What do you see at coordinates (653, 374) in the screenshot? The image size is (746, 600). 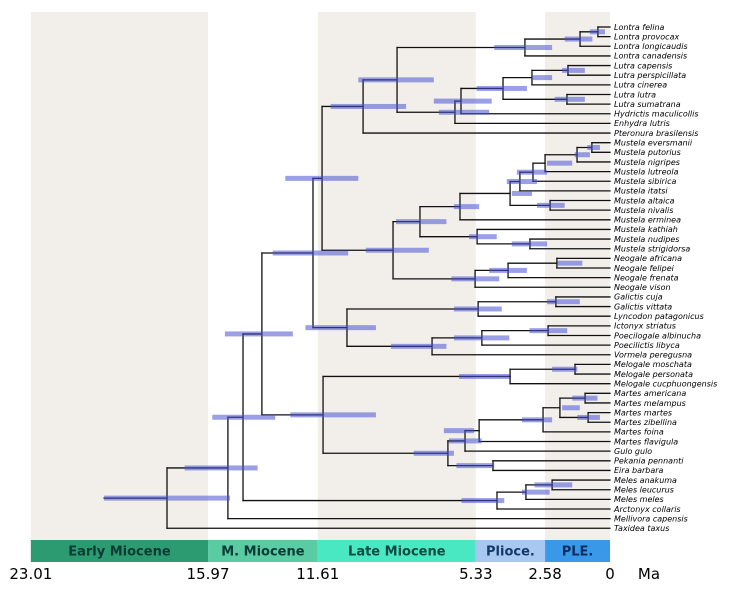 I see `taxon-label: Melogale personata` at bounding box center [653, 374].